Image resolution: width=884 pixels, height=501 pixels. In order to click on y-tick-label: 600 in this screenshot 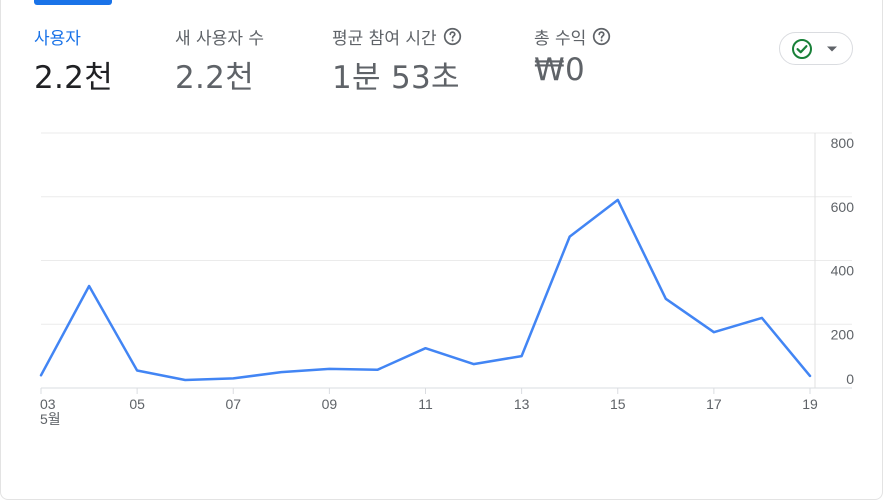, I will do `click(843, 207)`.